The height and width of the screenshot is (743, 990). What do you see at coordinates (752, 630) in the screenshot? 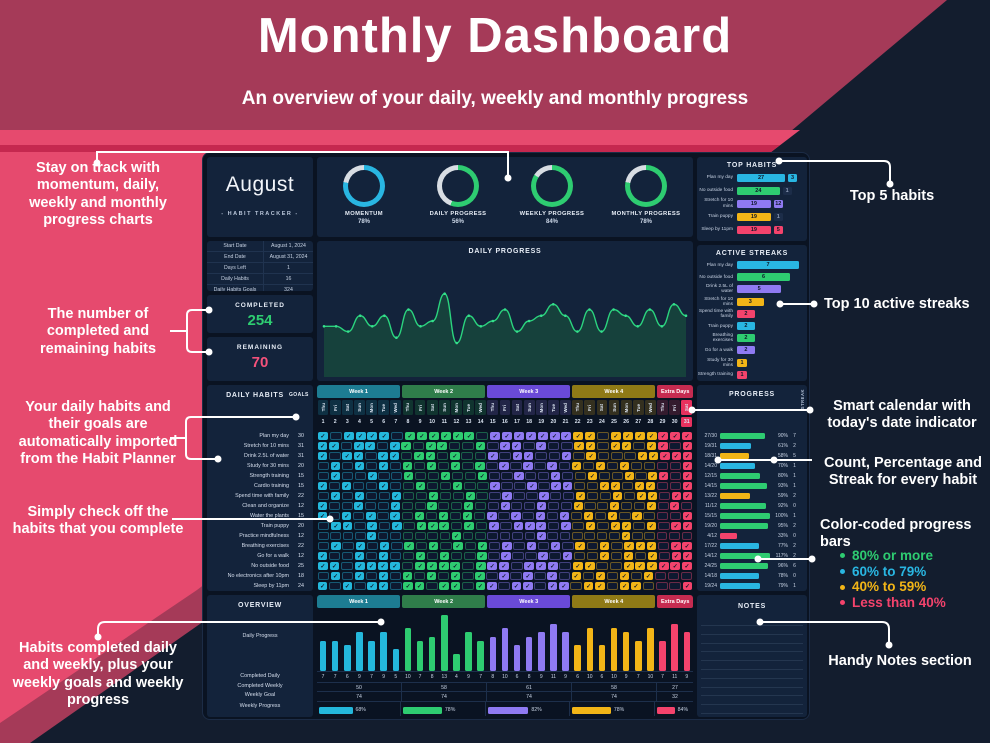
I see `note-line` at bounding box center [752, 630].